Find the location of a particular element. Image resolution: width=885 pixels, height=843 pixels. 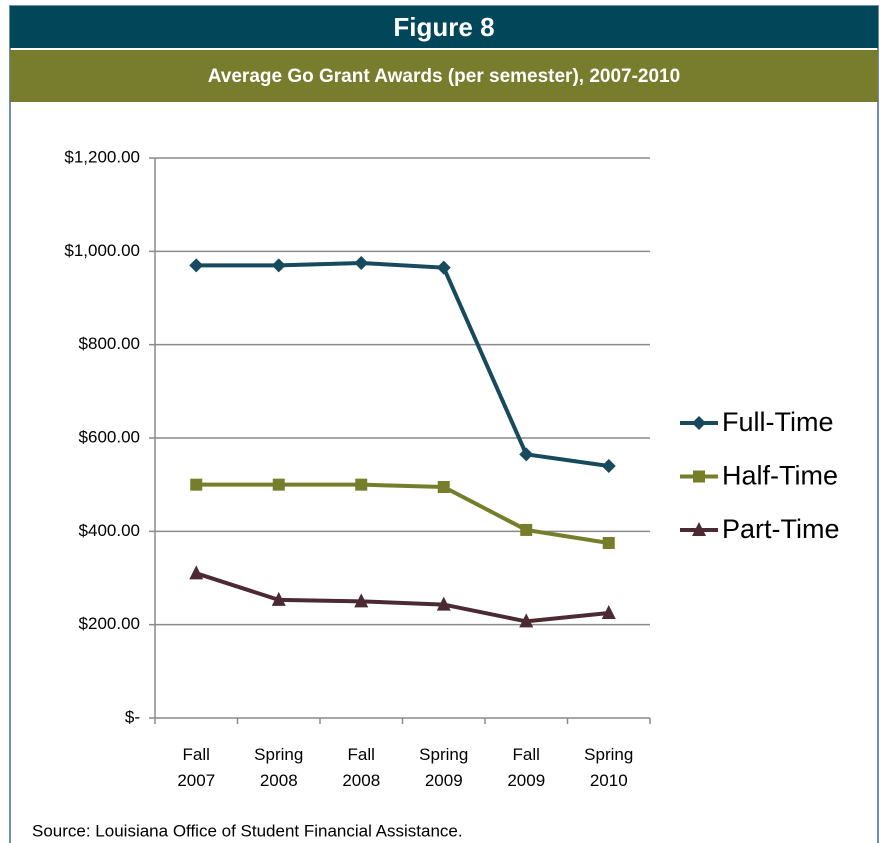

x-tick-label: Fall 2009 is located at coordinates (526, 767).